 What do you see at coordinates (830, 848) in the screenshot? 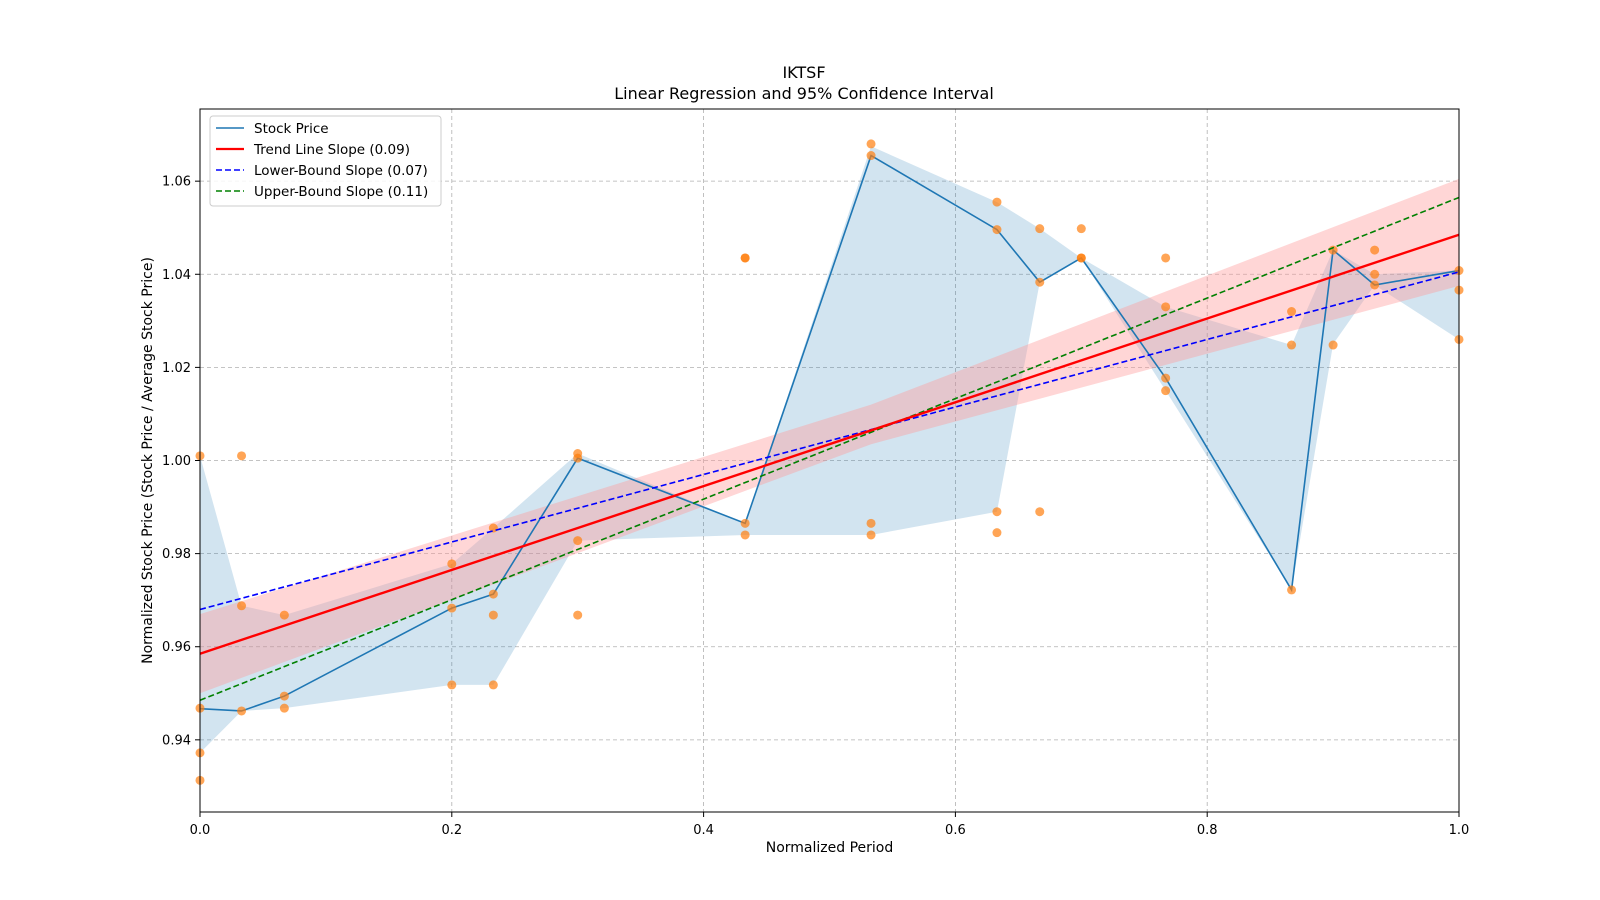
I see `x-axis-label: Normalized Period` at bounding box center [830, 848].